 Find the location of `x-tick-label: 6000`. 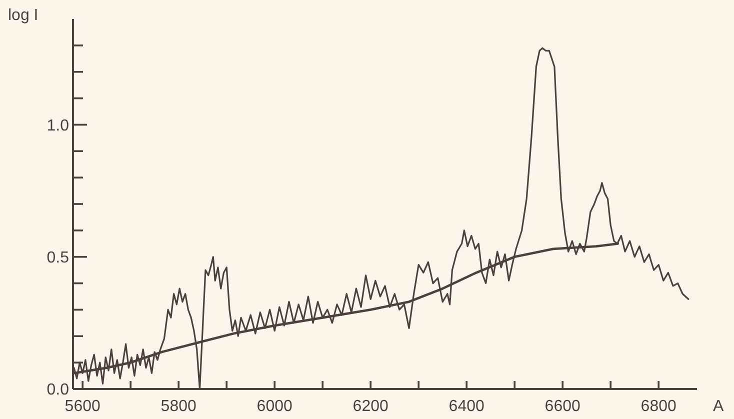

x-tick-label: 6000 is located at coordinates (274, 406).